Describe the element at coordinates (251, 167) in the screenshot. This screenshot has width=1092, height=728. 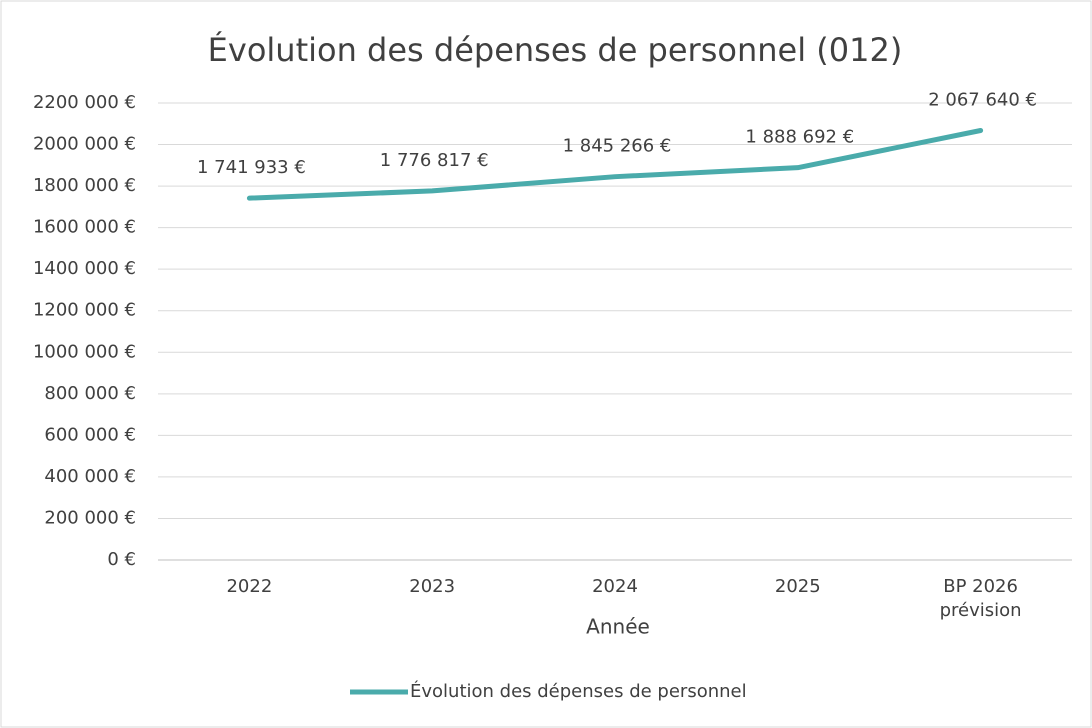
I see `data-label: 1 741 933 €` at that location.